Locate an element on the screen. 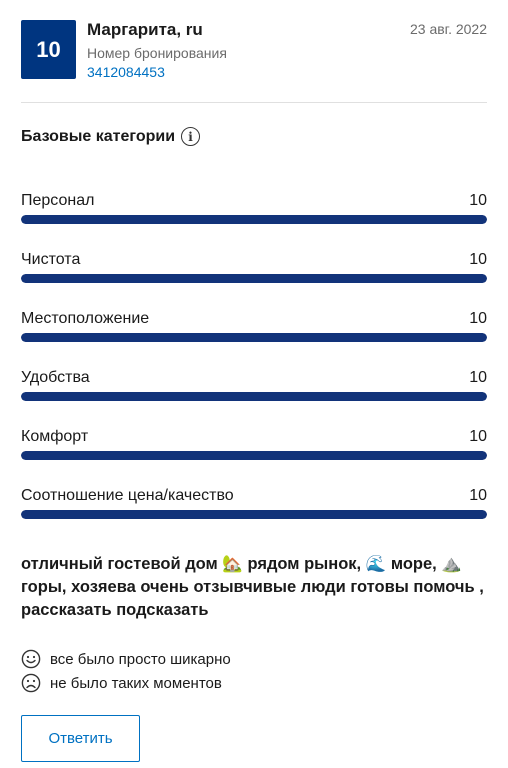  category-row: Соотношение цена/качество 10 is located at coordinates (254, 507).